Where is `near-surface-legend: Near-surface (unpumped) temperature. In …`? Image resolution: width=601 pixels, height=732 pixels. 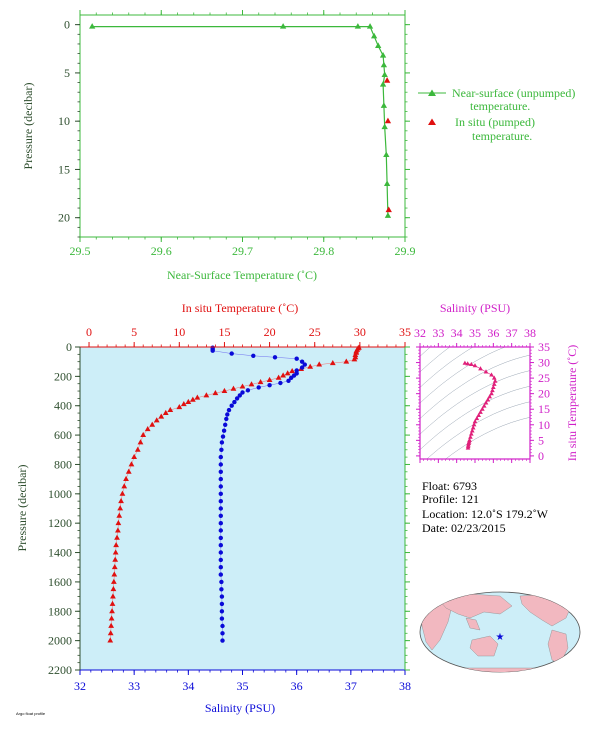 near-surface-legend: Near-surface (unpumped) temperature. In … is located at coordinates (496, 114).